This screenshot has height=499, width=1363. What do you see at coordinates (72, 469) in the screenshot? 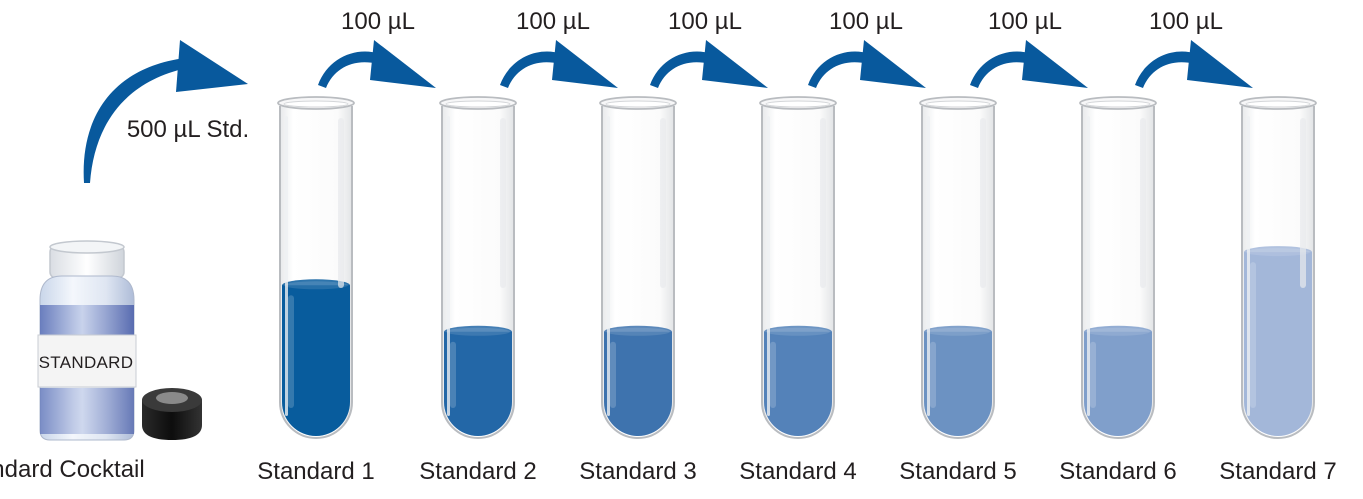
I see `bottle-caption: Standard Cocktail` at bounding box center [72, 469].